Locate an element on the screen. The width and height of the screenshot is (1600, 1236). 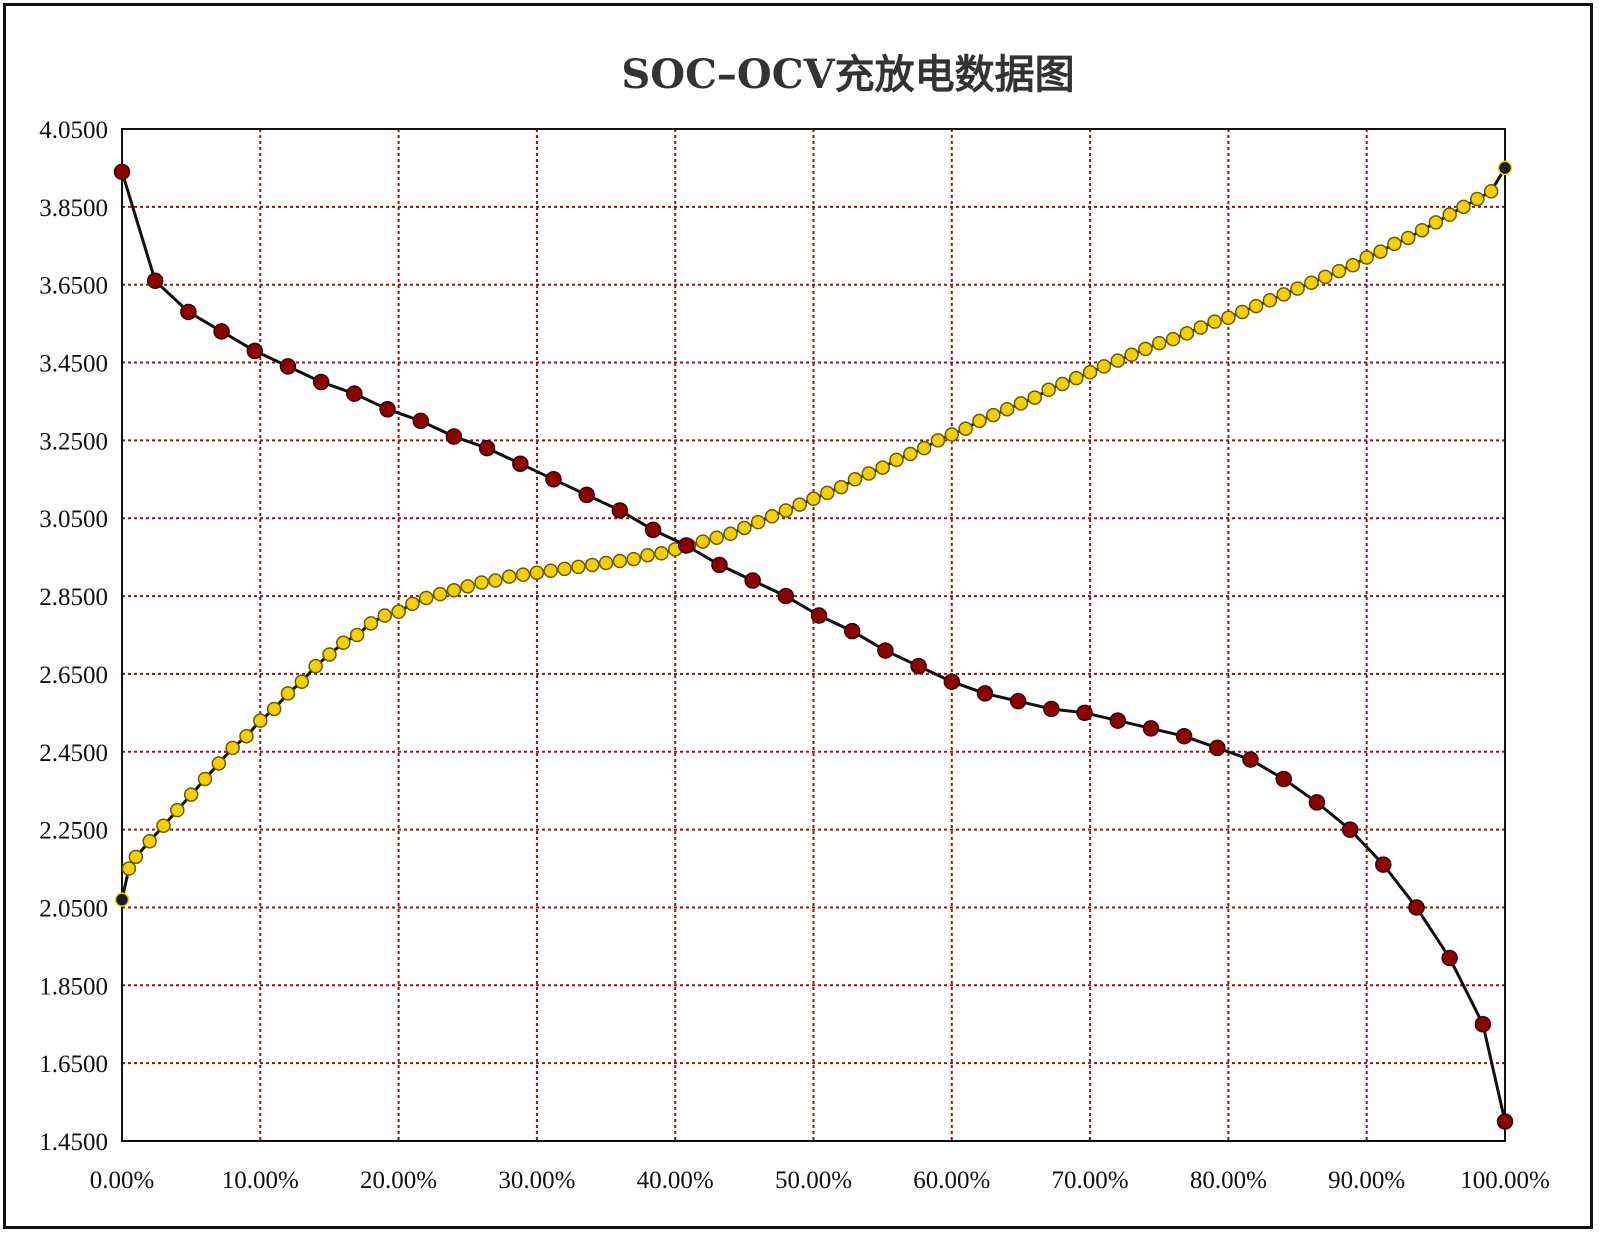
x-tick-label: 70.00% is located at coordinates (1090, 1180).